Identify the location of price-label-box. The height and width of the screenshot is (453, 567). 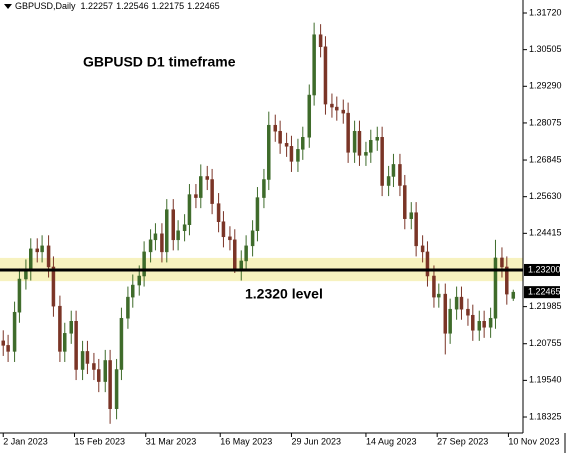
(542, 292).